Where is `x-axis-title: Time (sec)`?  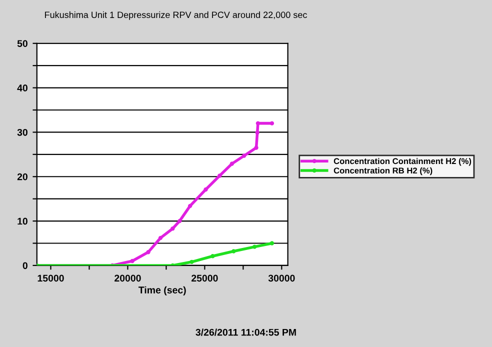
x-axis-title: Time (sec) is located at coordinates (162, 291).